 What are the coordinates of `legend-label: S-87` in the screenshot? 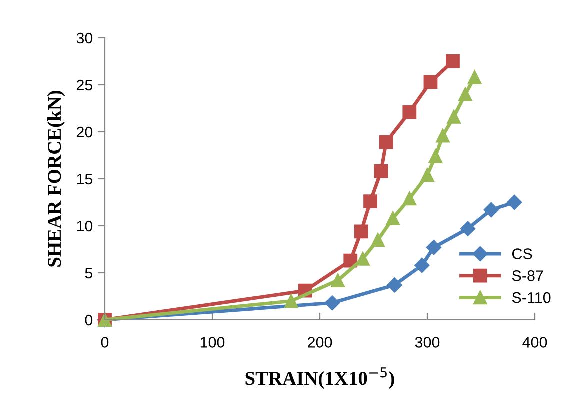 It's located at (528, 276).